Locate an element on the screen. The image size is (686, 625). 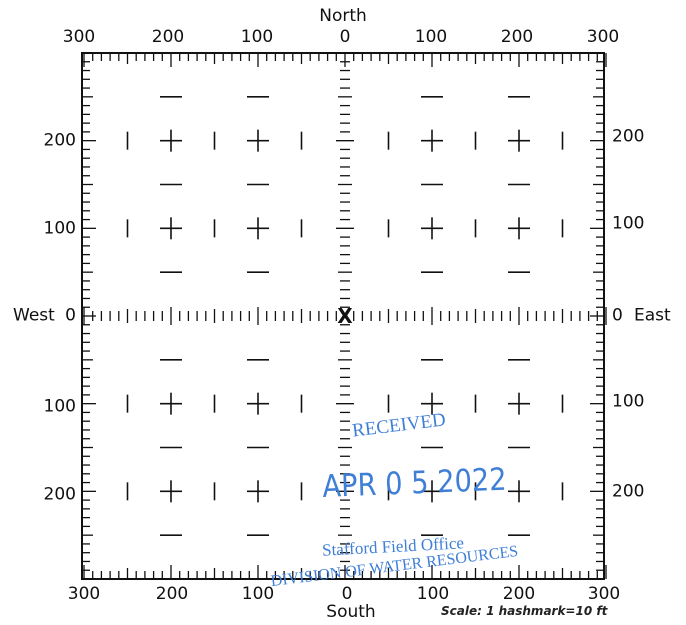
bottom-tick-label: 0 is located at coordinates (347, 594).